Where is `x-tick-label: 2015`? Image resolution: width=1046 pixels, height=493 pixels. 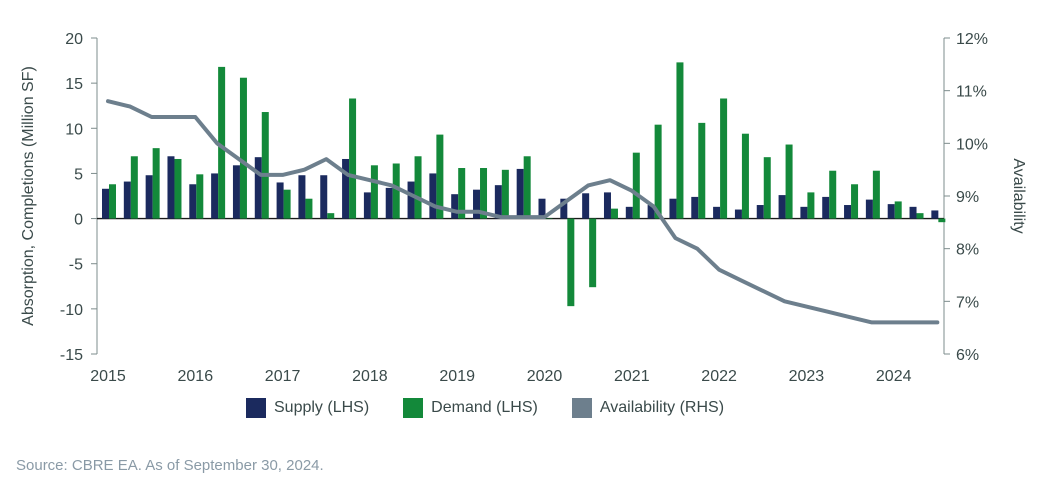 x-tick-label: 2015 is located at coordinates (108, 376).